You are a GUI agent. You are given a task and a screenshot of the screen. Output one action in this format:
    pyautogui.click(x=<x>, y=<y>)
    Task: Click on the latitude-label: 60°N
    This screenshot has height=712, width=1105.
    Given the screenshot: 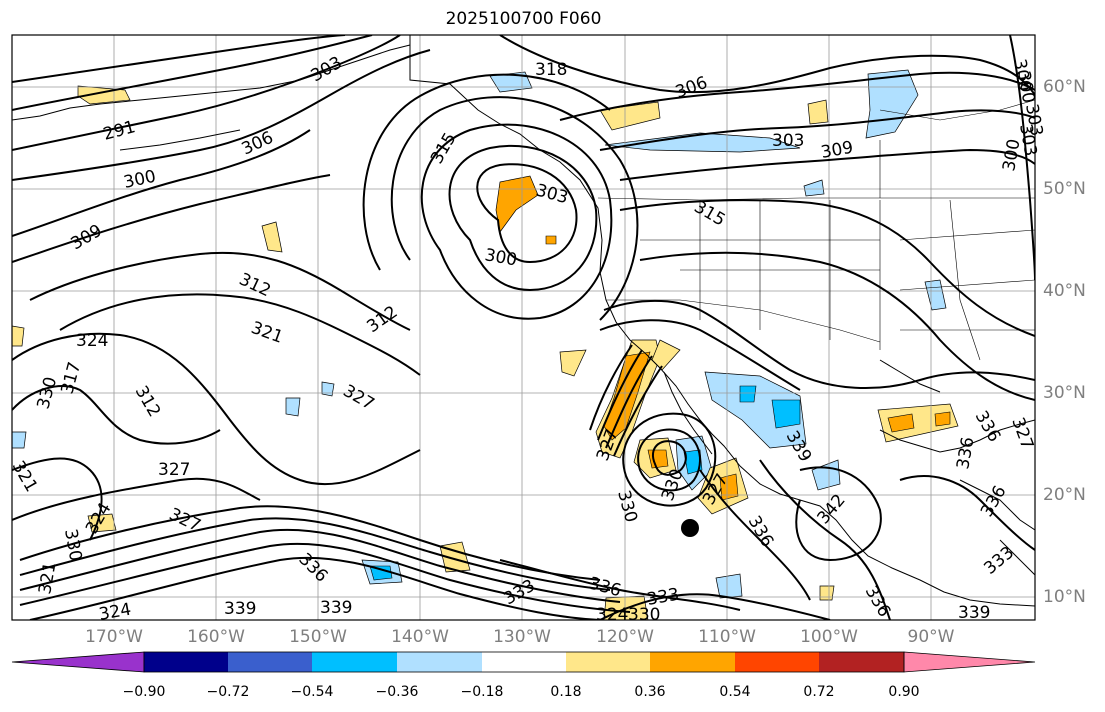 What is the action you would take?
    pyautogui.click(x=1064, y=87)
    